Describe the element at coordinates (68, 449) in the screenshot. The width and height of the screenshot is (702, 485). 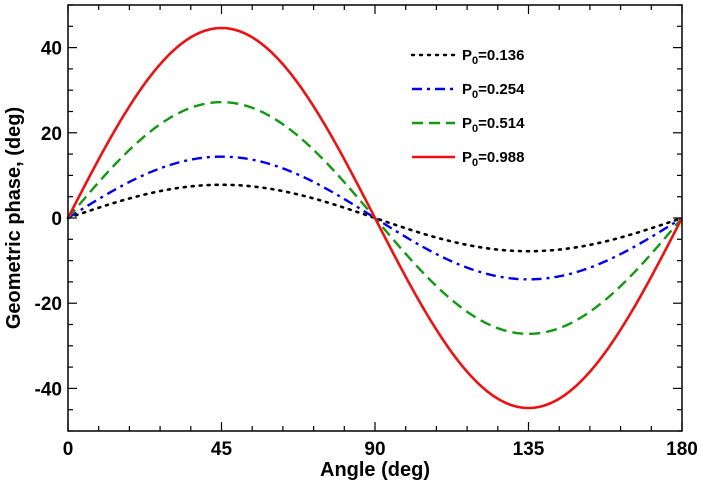
I see `x-tick-label: 0` at that location.